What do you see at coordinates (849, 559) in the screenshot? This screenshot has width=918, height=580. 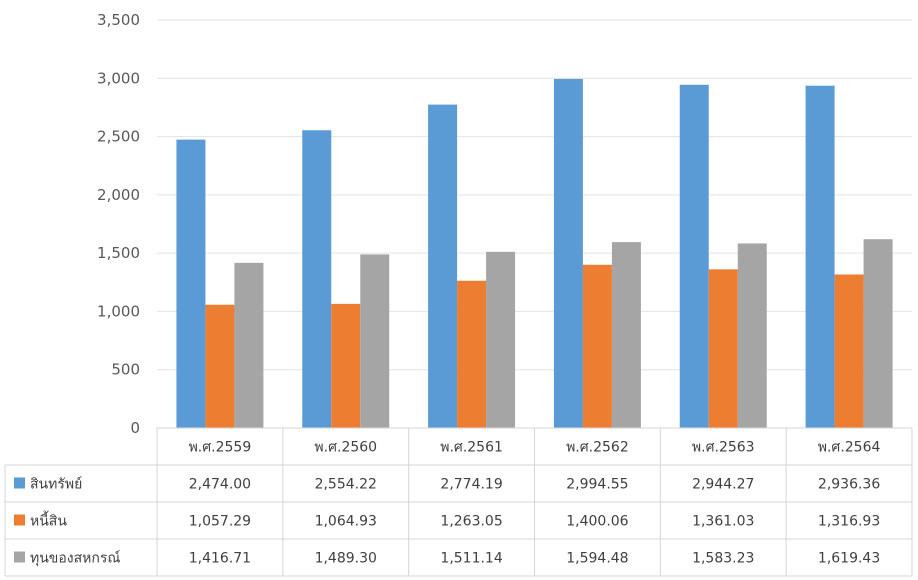 I see `data-label: 1,619.43` at bounding box center [849, 559].